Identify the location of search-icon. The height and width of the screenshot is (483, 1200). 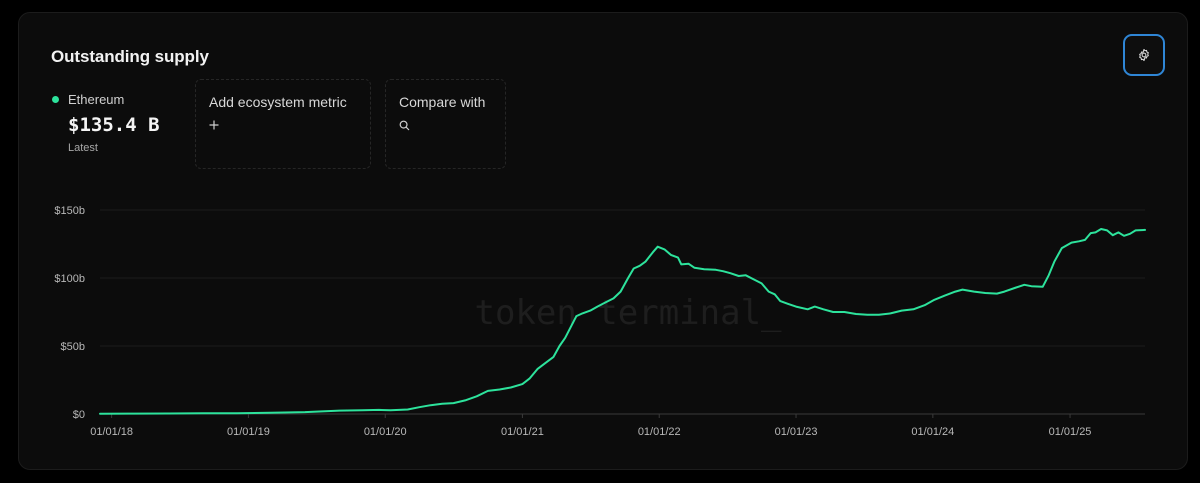
(404, 125).